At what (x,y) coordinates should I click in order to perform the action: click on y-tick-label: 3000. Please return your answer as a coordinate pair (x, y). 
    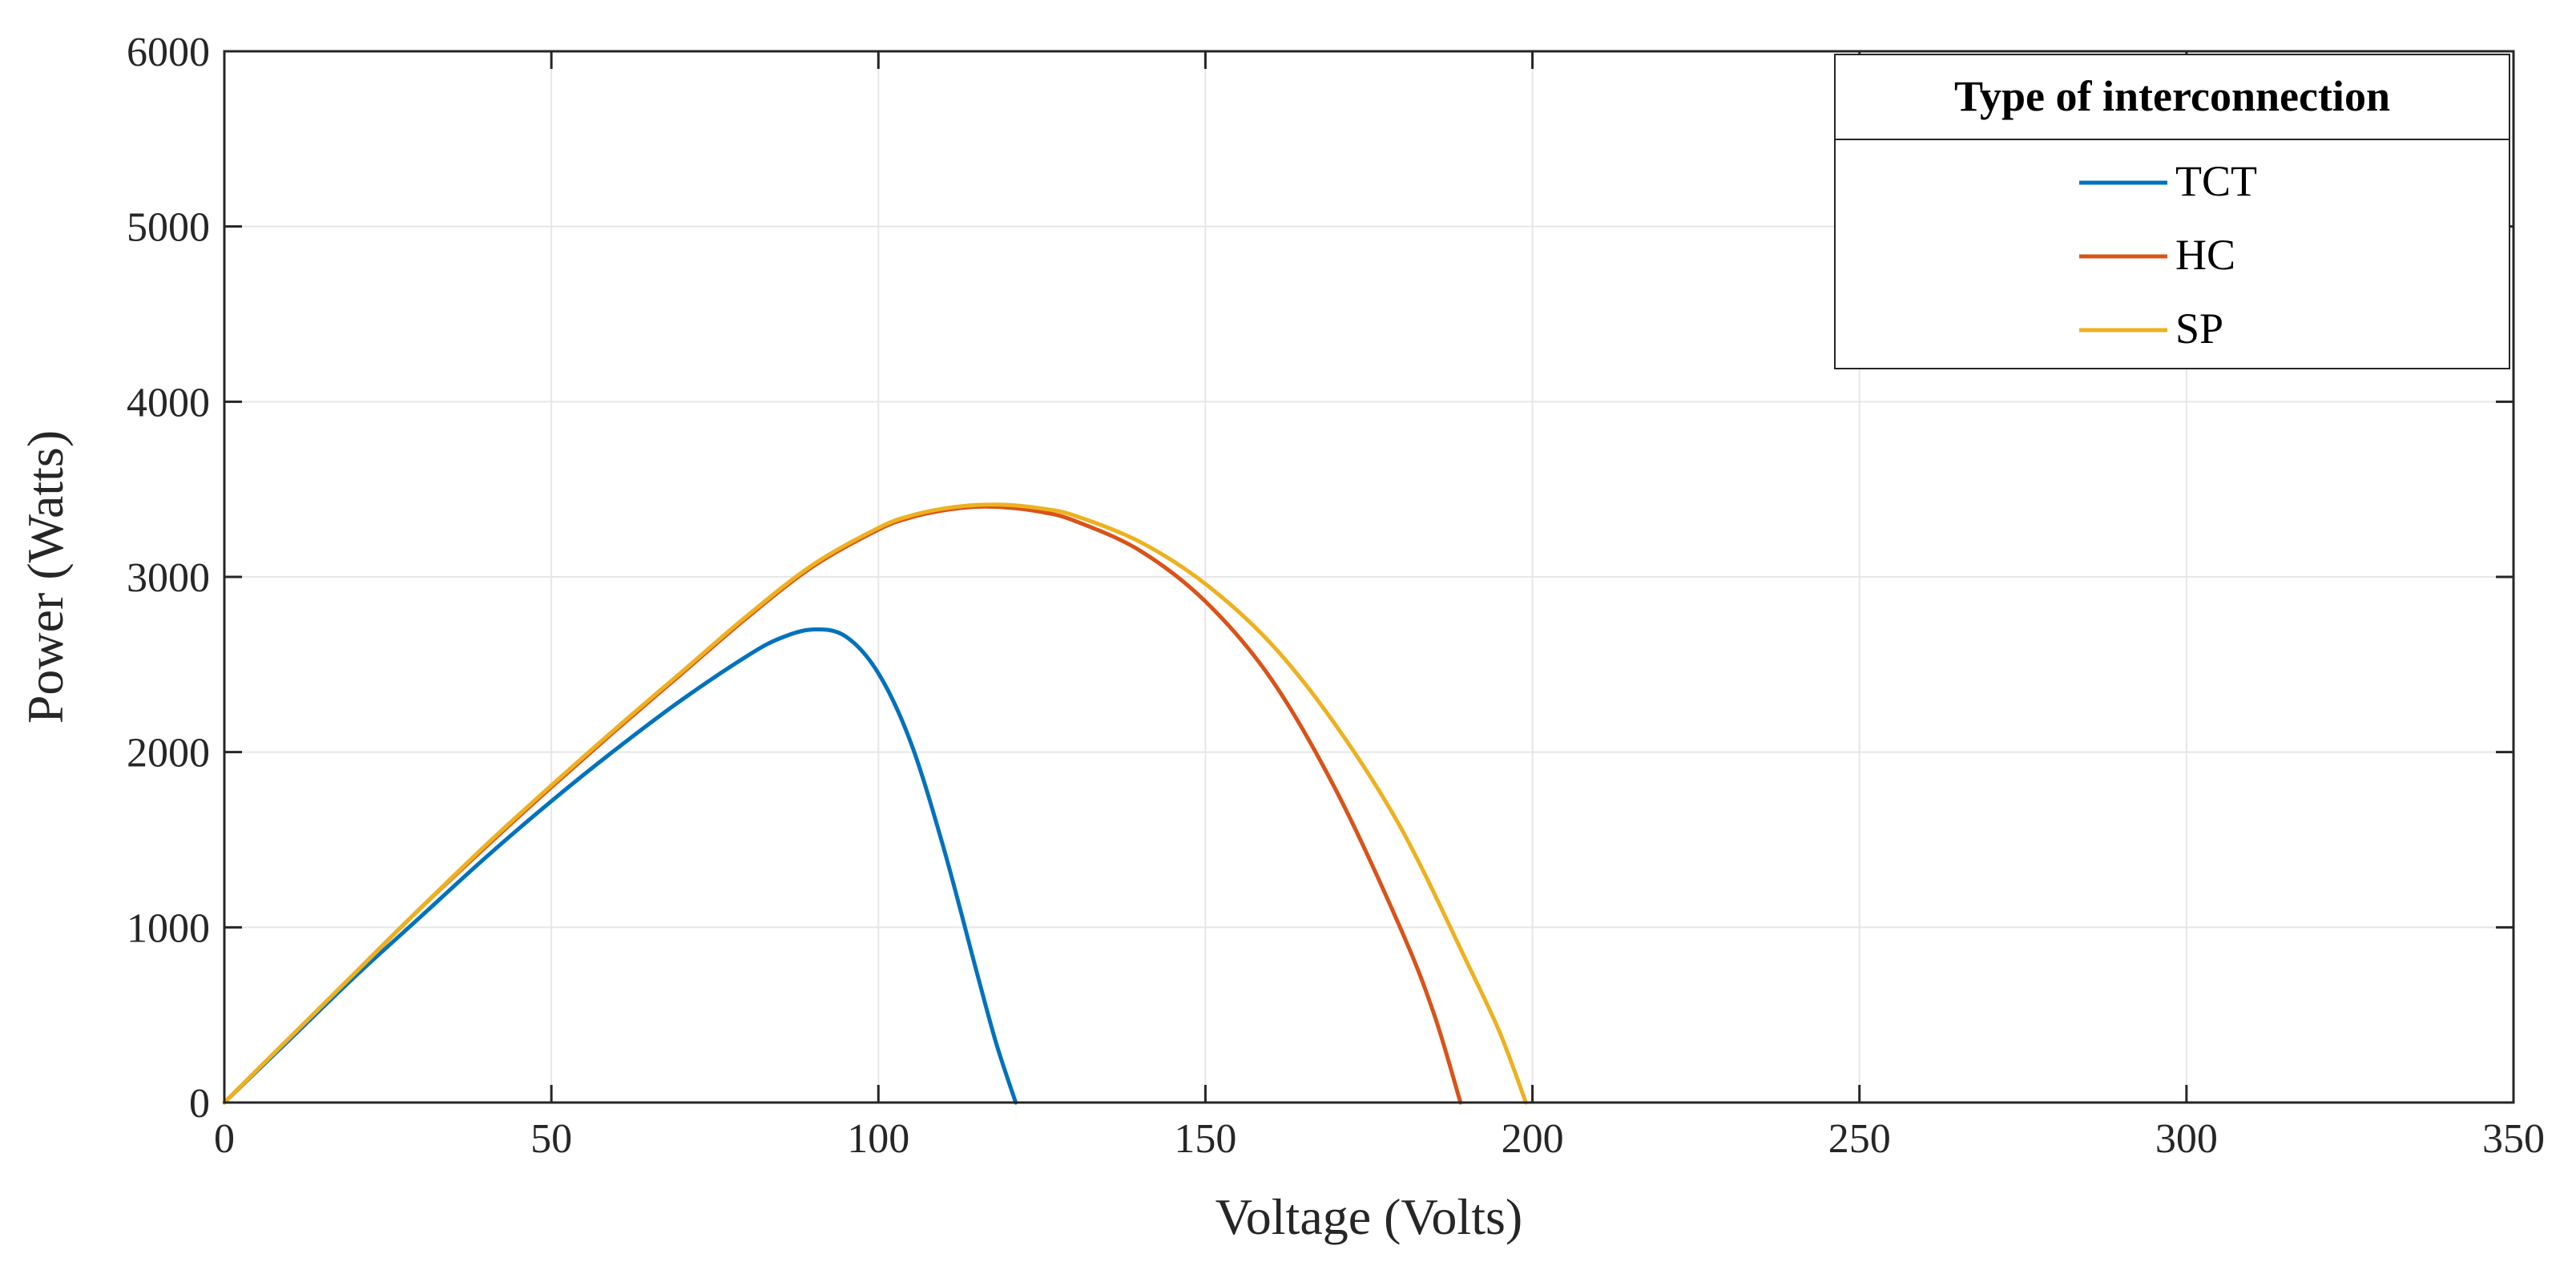
    Looking at the image, I should click on (168, 578).